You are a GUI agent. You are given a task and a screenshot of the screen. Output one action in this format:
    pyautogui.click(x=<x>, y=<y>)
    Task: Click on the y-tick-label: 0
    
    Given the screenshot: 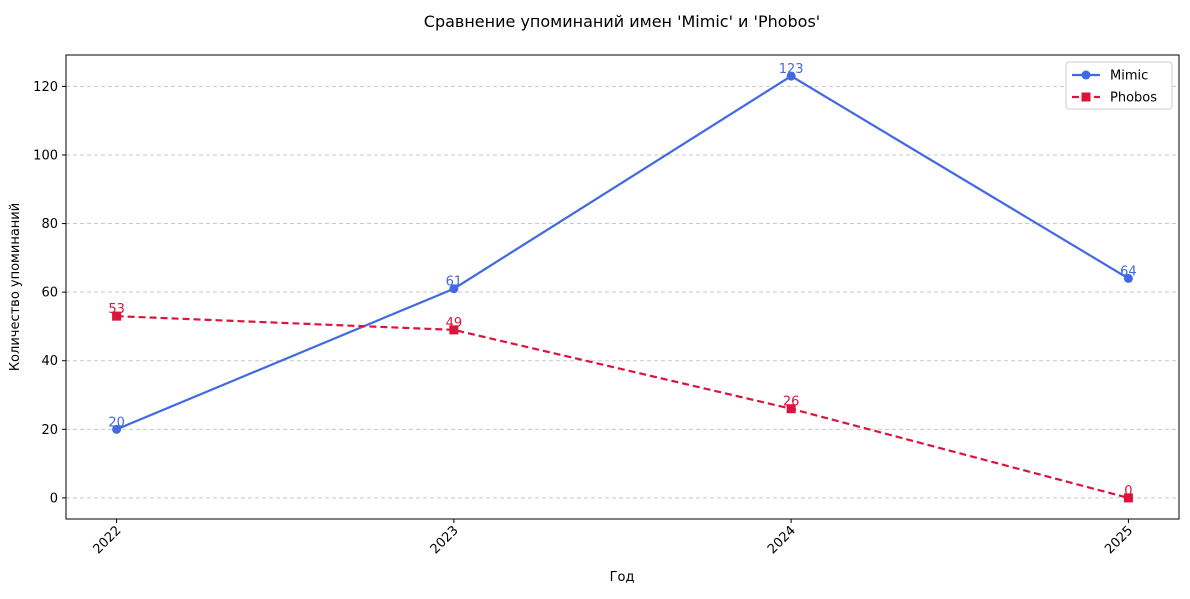 What is the action you would take?
    pyautogui.click(x=54, y=498)
    